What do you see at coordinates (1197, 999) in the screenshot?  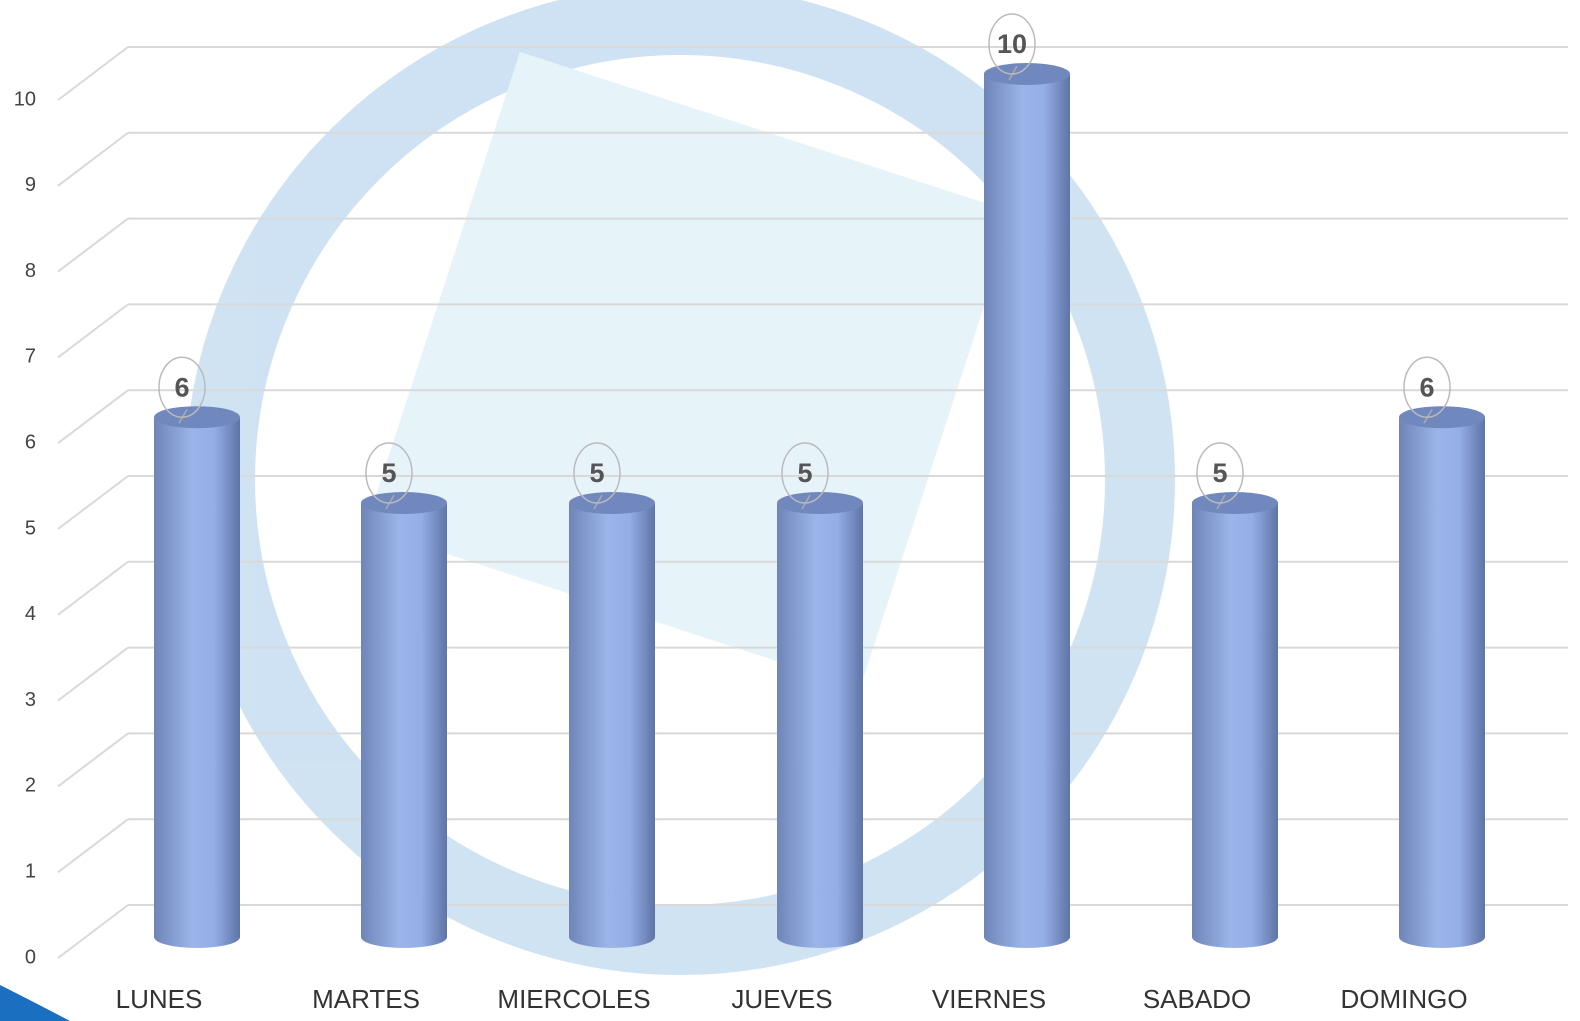 I see `x-tick-label: SABADO` at bounding box center [1197, 999].